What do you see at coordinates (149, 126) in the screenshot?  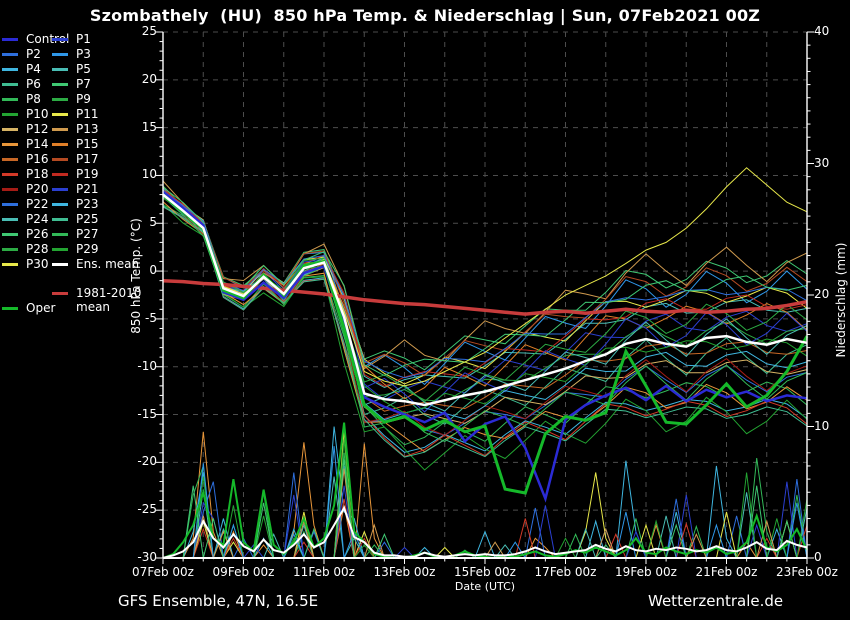 I see `left-axis-tick-label: 15` at bounding box center [149, 126].